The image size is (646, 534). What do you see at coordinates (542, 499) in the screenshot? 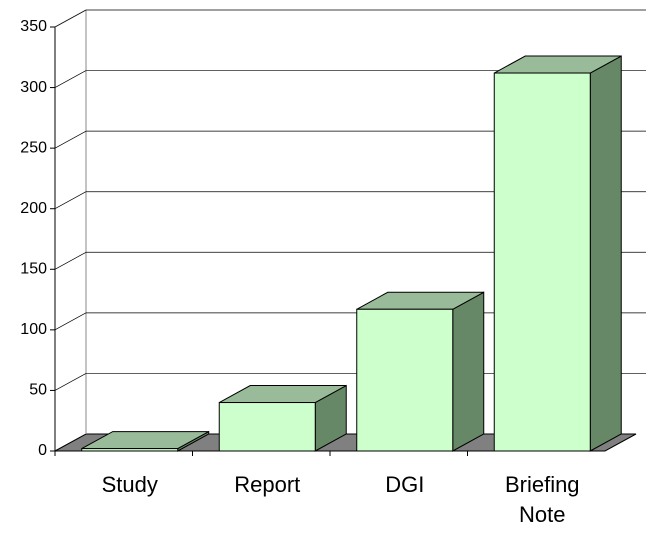
I see `x-tick-label: Briefing Note` at bounding box center [542, 499].